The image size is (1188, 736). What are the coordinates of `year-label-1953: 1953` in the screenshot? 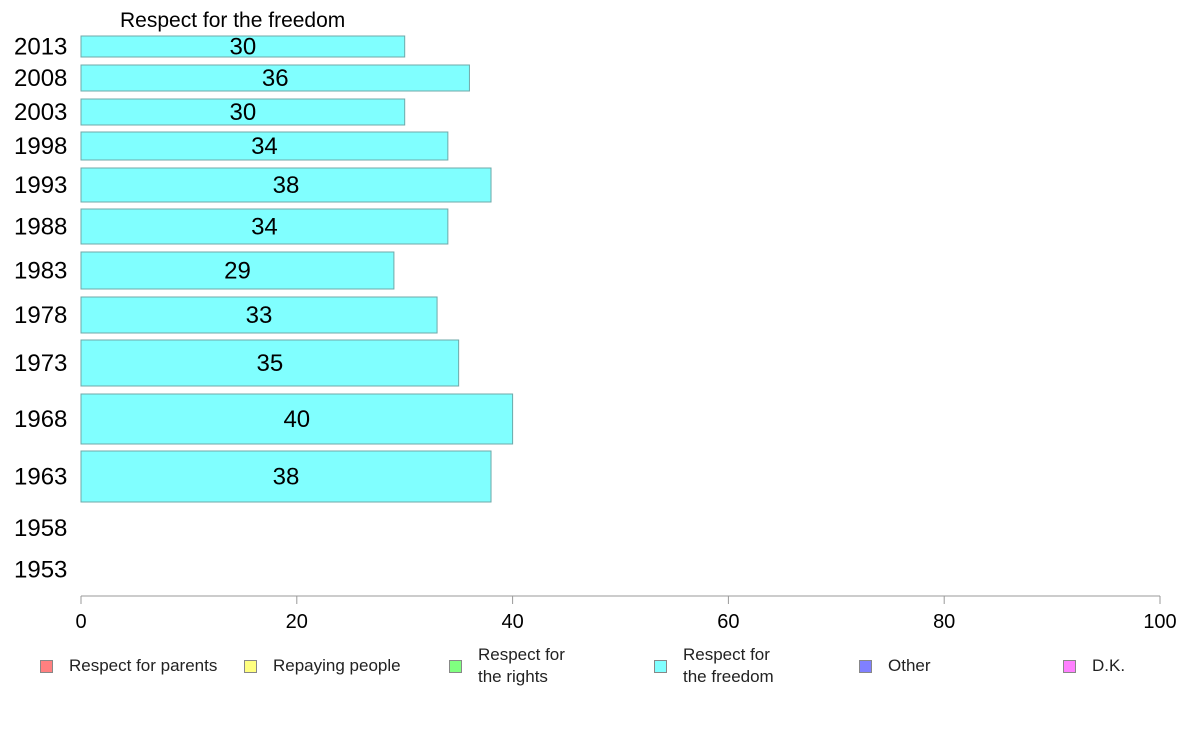 It's located at (40, 570).